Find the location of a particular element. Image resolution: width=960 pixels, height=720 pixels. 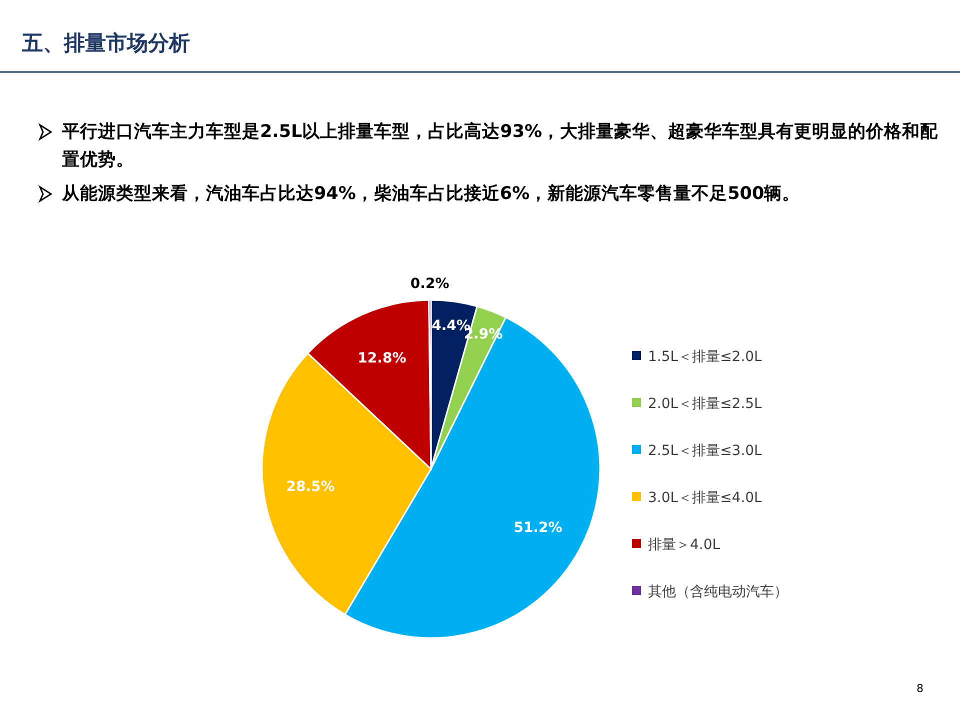

legend-label: 3.0L＜排量≤4.0L is located at coordinates (705, 498).